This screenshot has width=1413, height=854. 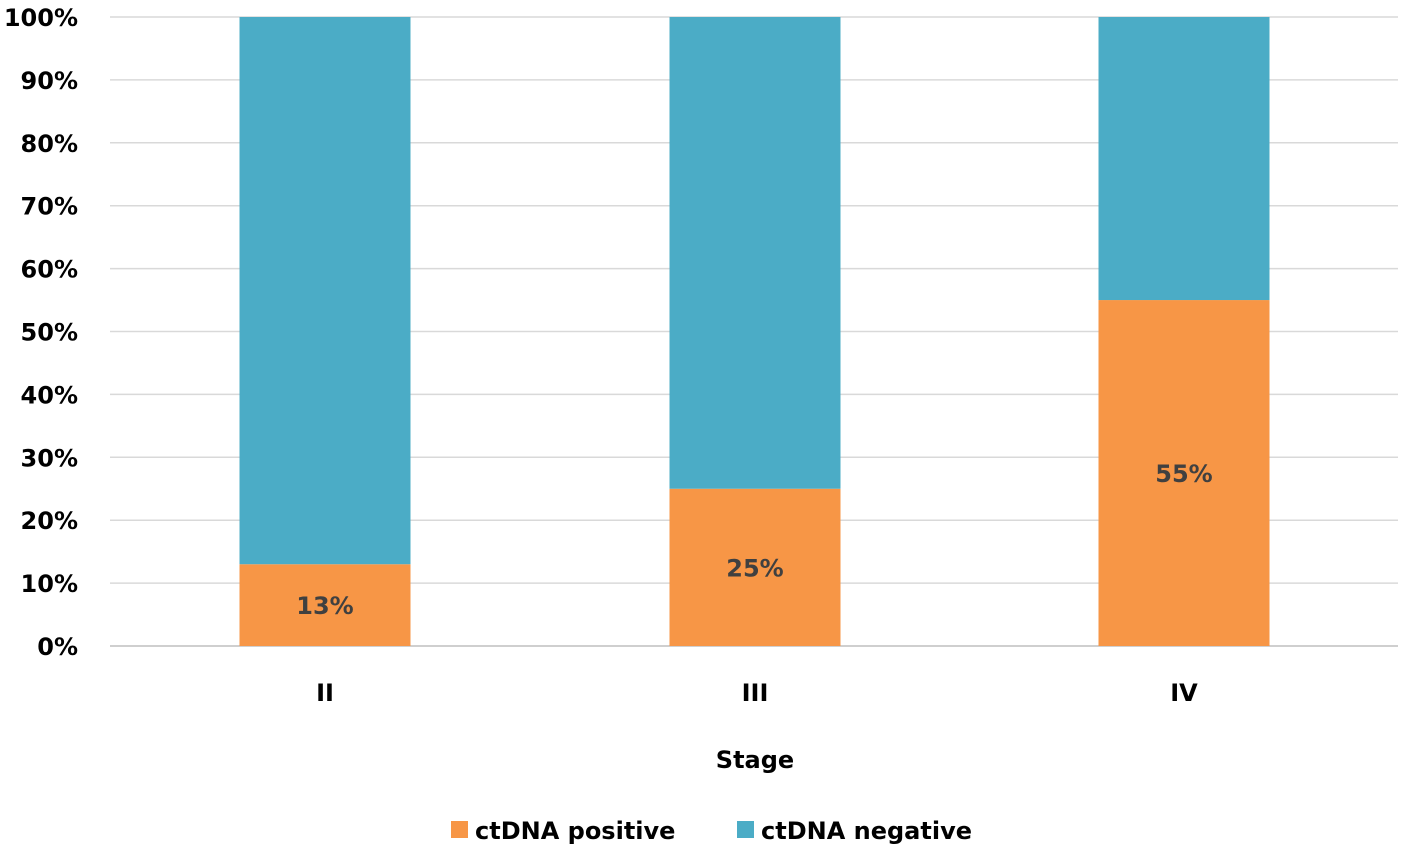 What do you see at coordinates (49, 333) in the screenshot?
I see `y-tick-label: 50%` at bounding box center [49, 333].